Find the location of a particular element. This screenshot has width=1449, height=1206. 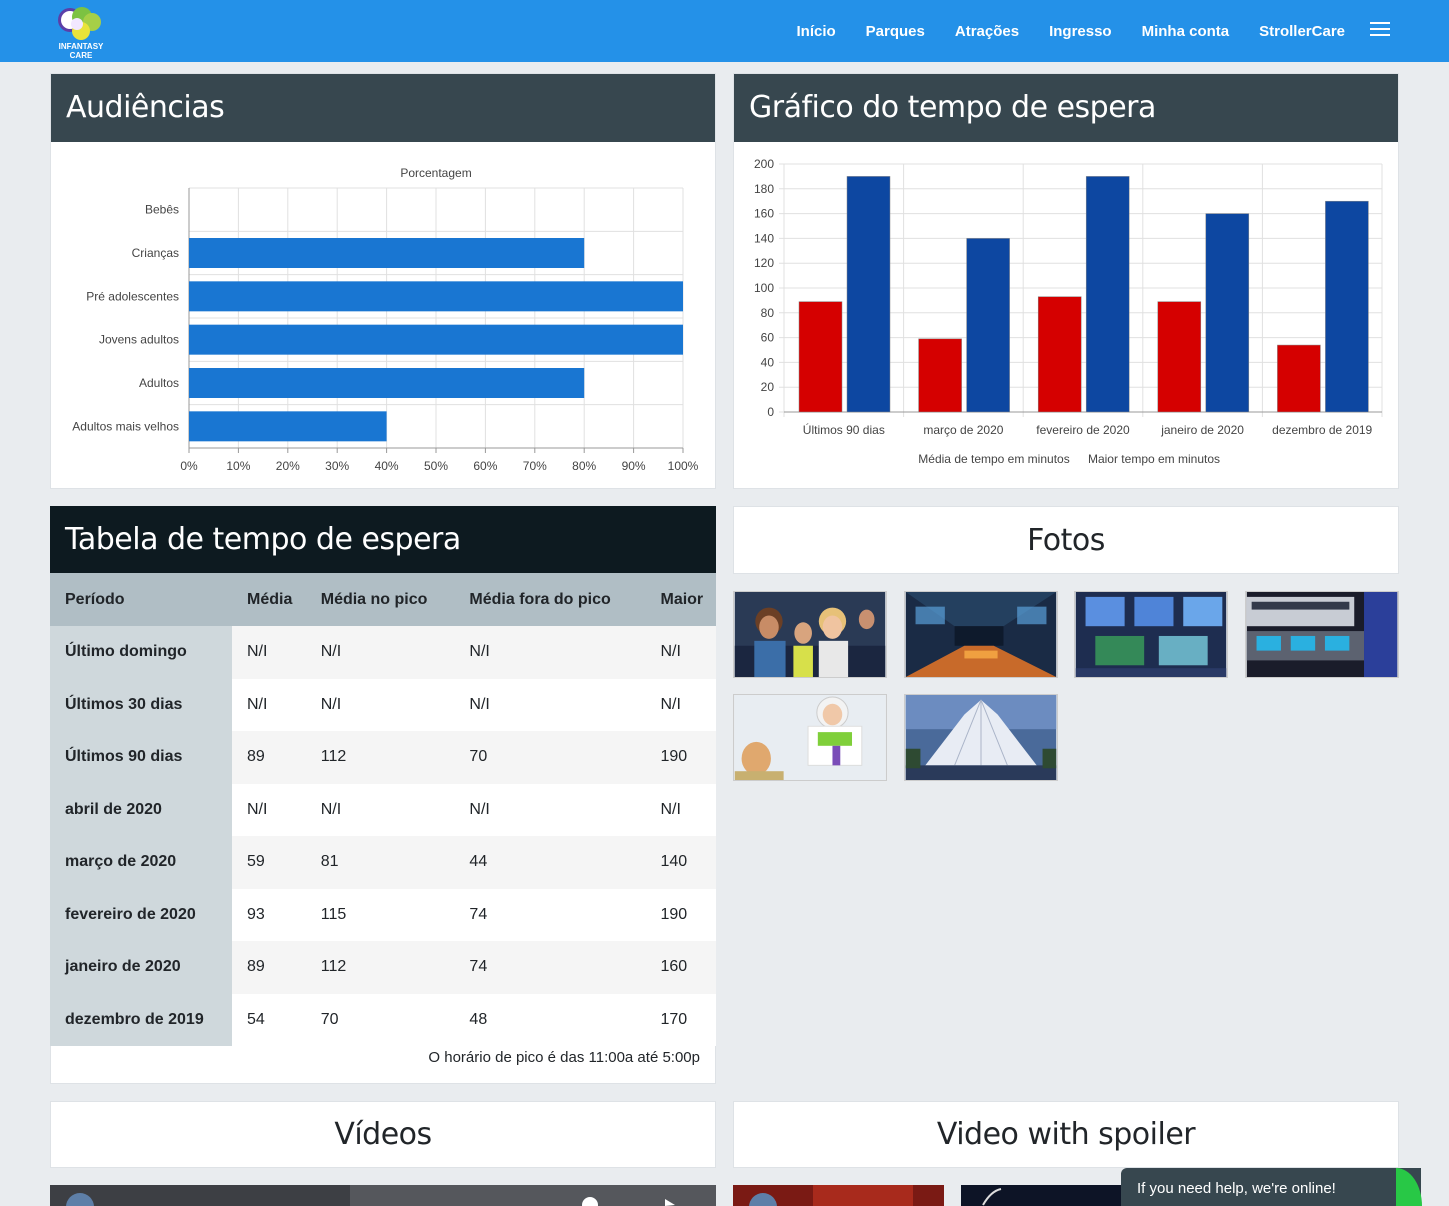

nav-item-ingresso: Ingresso is located at coordinates (1080, 31).